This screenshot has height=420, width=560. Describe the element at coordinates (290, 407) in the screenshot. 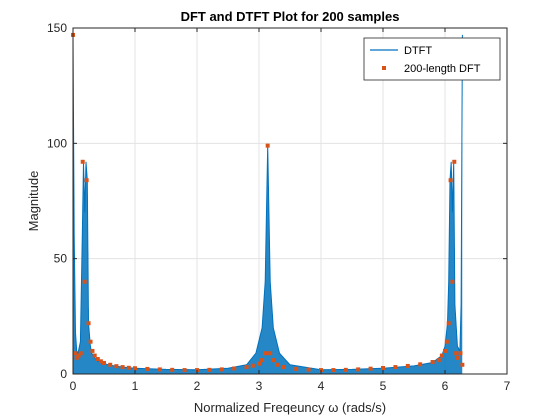

I see `x-axis-label: Normalized Freqeuncy ω (rads/s)` at that location.